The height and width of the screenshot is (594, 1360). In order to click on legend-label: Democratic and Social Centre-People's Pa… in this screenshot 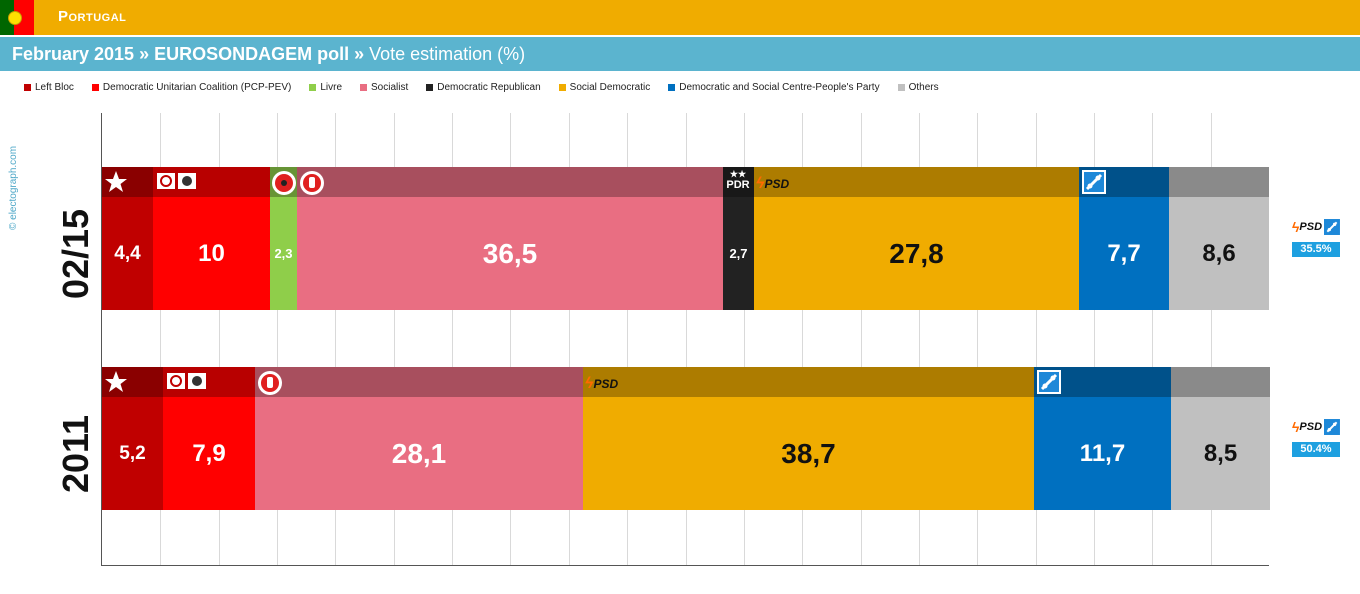, I will do `click(779, 87)`.